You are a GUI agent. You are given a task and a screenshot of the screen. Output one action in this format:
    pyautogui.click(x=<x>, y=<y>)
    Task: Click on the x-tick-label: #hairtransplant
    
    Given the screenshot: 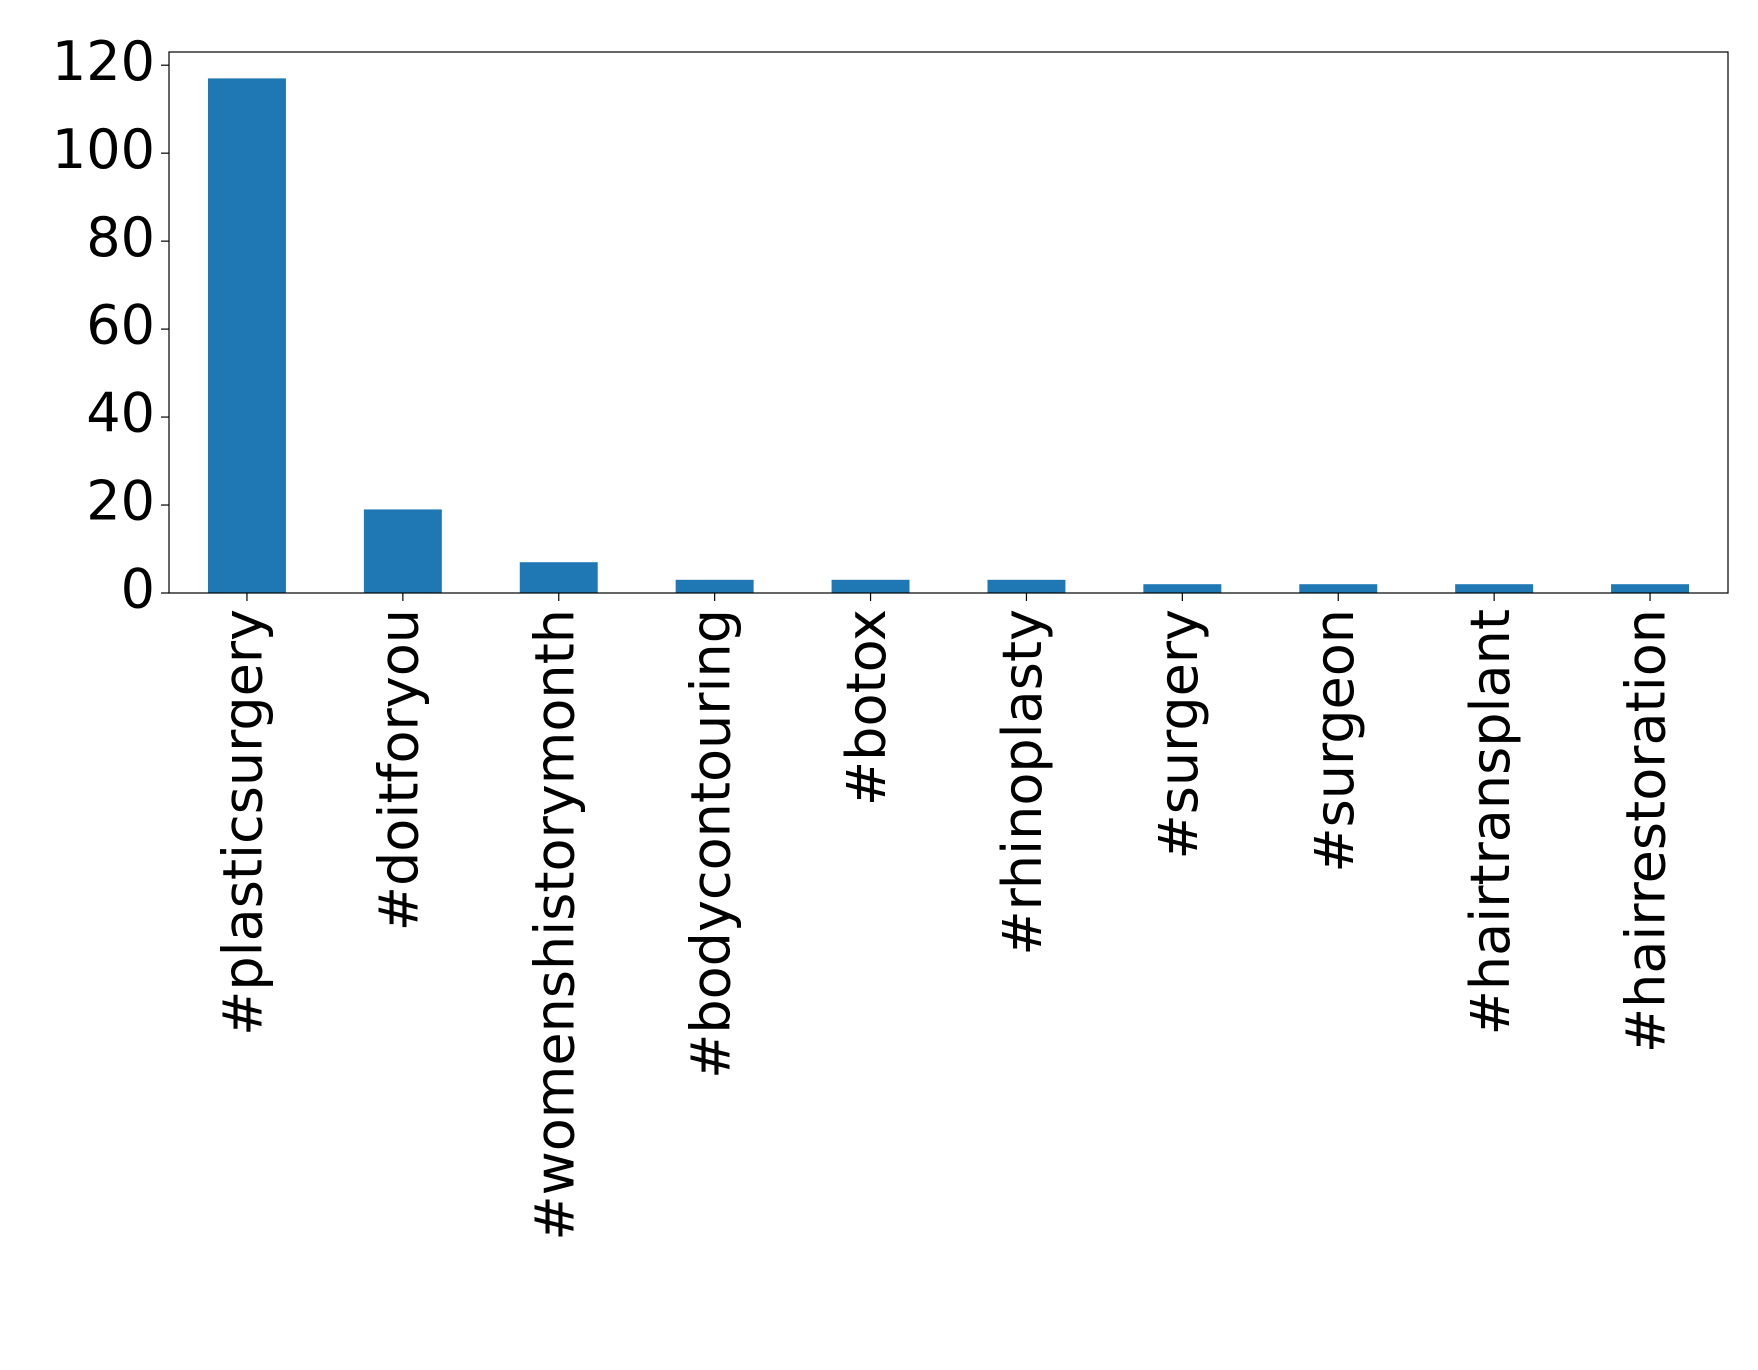 What is the action you would take?
    pyautogui.click(x=1490, y=822)
    